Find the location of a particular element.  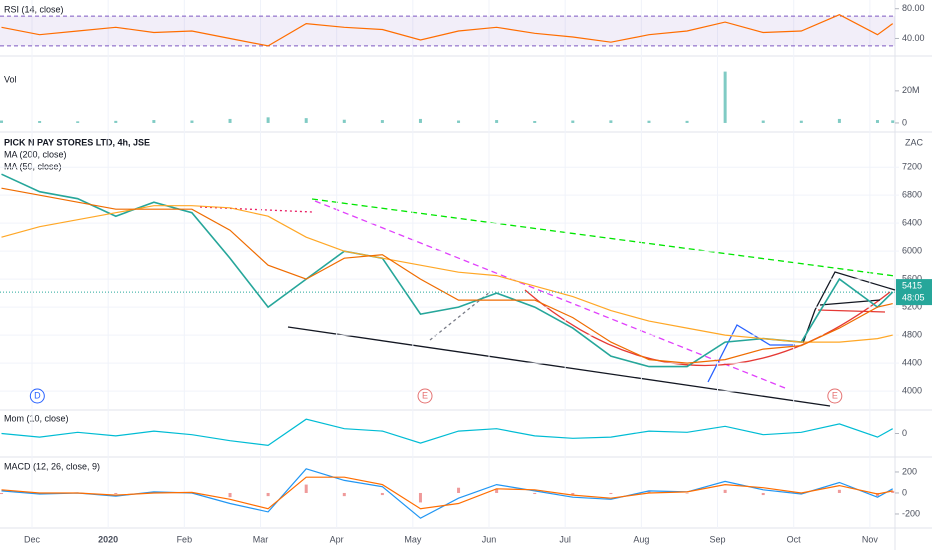

x-tick-label: Nov is located at coordinates (870, 539).